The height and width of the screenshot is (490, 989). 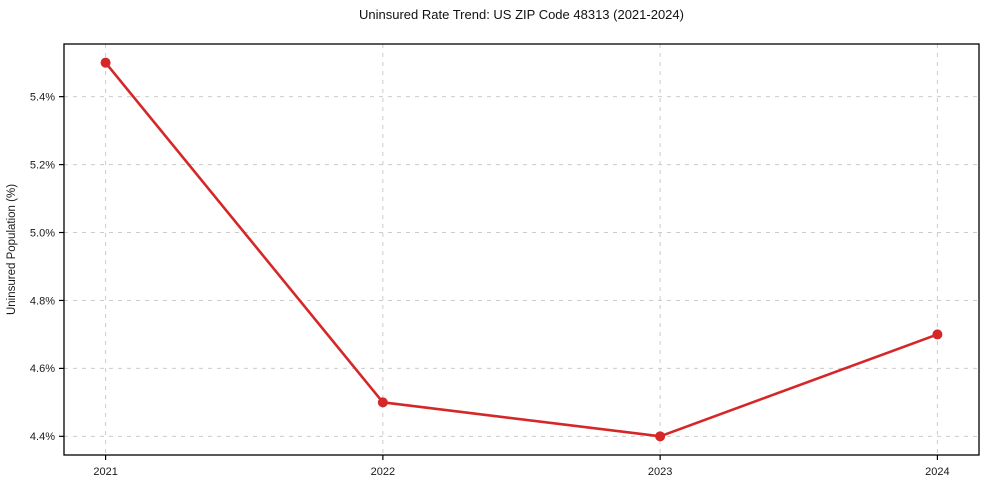 What do you see at coordinates (383, 472) in the screenshot?
I see `x-tick-label: 2022` at bounding box center [383, 472].